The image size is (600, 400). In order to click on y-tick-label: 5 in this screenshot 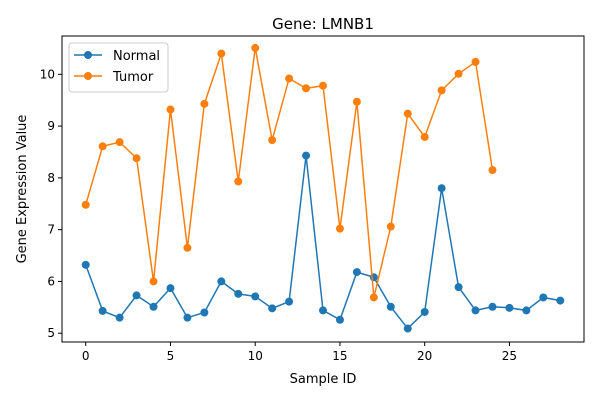, I will do `click(51, 333)`.